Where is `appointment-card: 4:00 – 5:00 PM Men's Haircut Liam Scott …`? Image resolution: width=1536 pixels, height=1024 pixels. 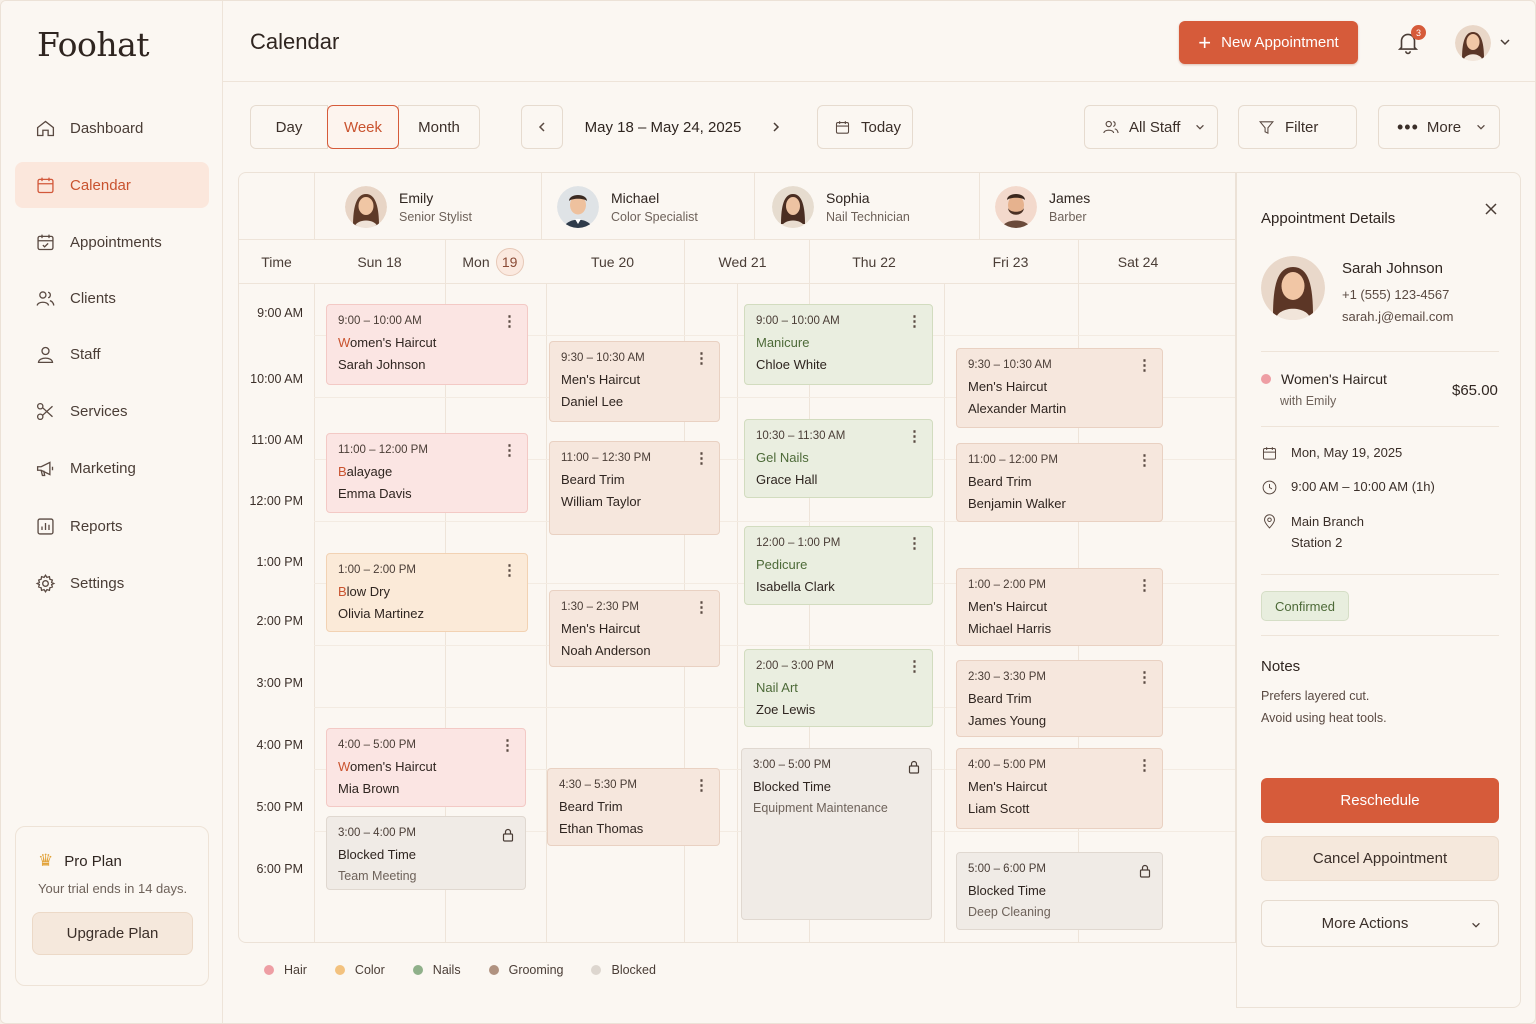 appointment-card: 4:00 – 5:00 PM Men's Haircut Liam Scott … is located at coordinates (1059, 788).